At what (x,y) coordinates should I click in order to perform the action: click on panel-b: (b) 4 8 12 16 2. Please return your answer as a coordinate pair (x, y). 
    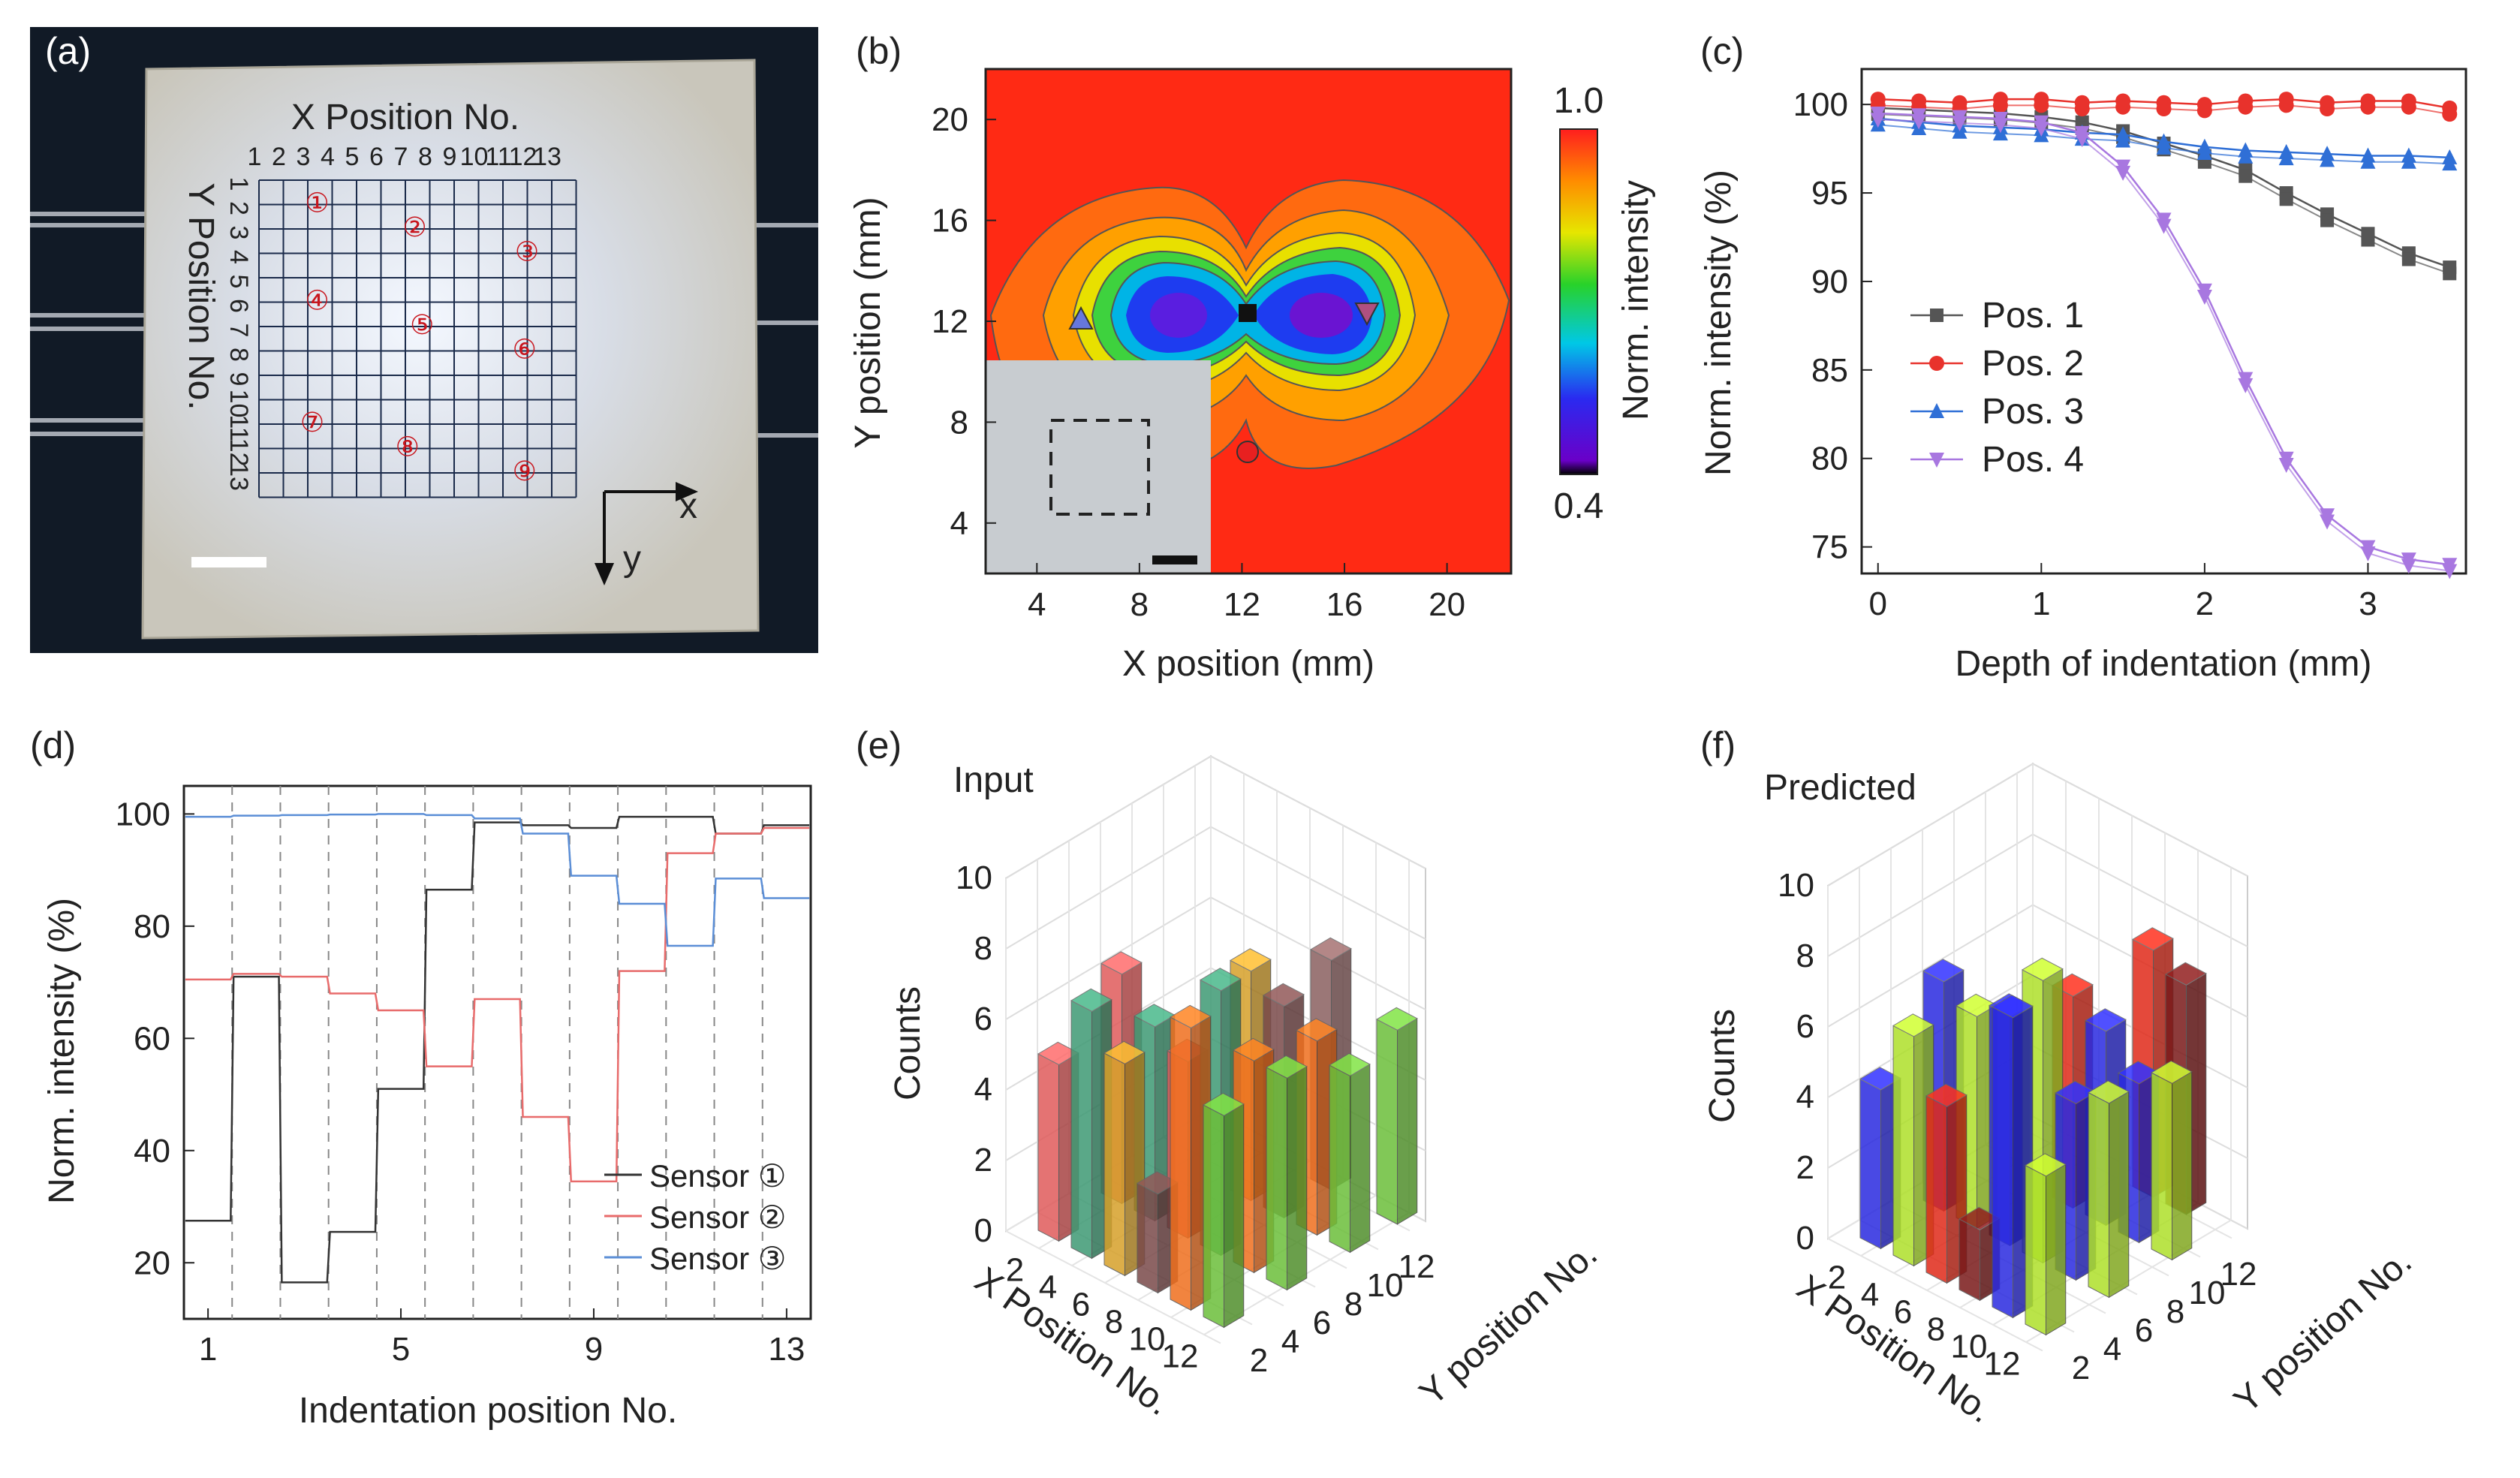
    Looking at the image, I should click on (1252, 357).